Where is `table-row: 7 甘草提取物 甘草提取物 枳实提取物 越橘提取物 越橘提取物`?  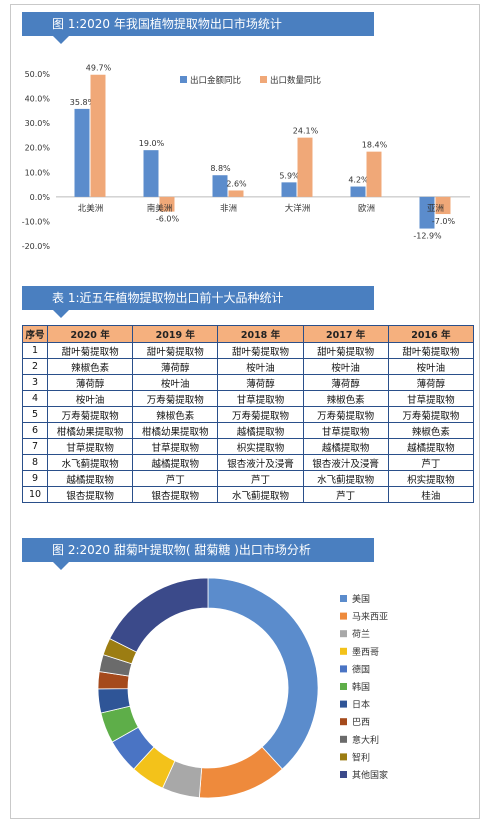 table-row: 7 甘草提取物 甘草提取物 枳实提取物 越橘提取物 越橘提取物 is located at coordinates (248, 446).